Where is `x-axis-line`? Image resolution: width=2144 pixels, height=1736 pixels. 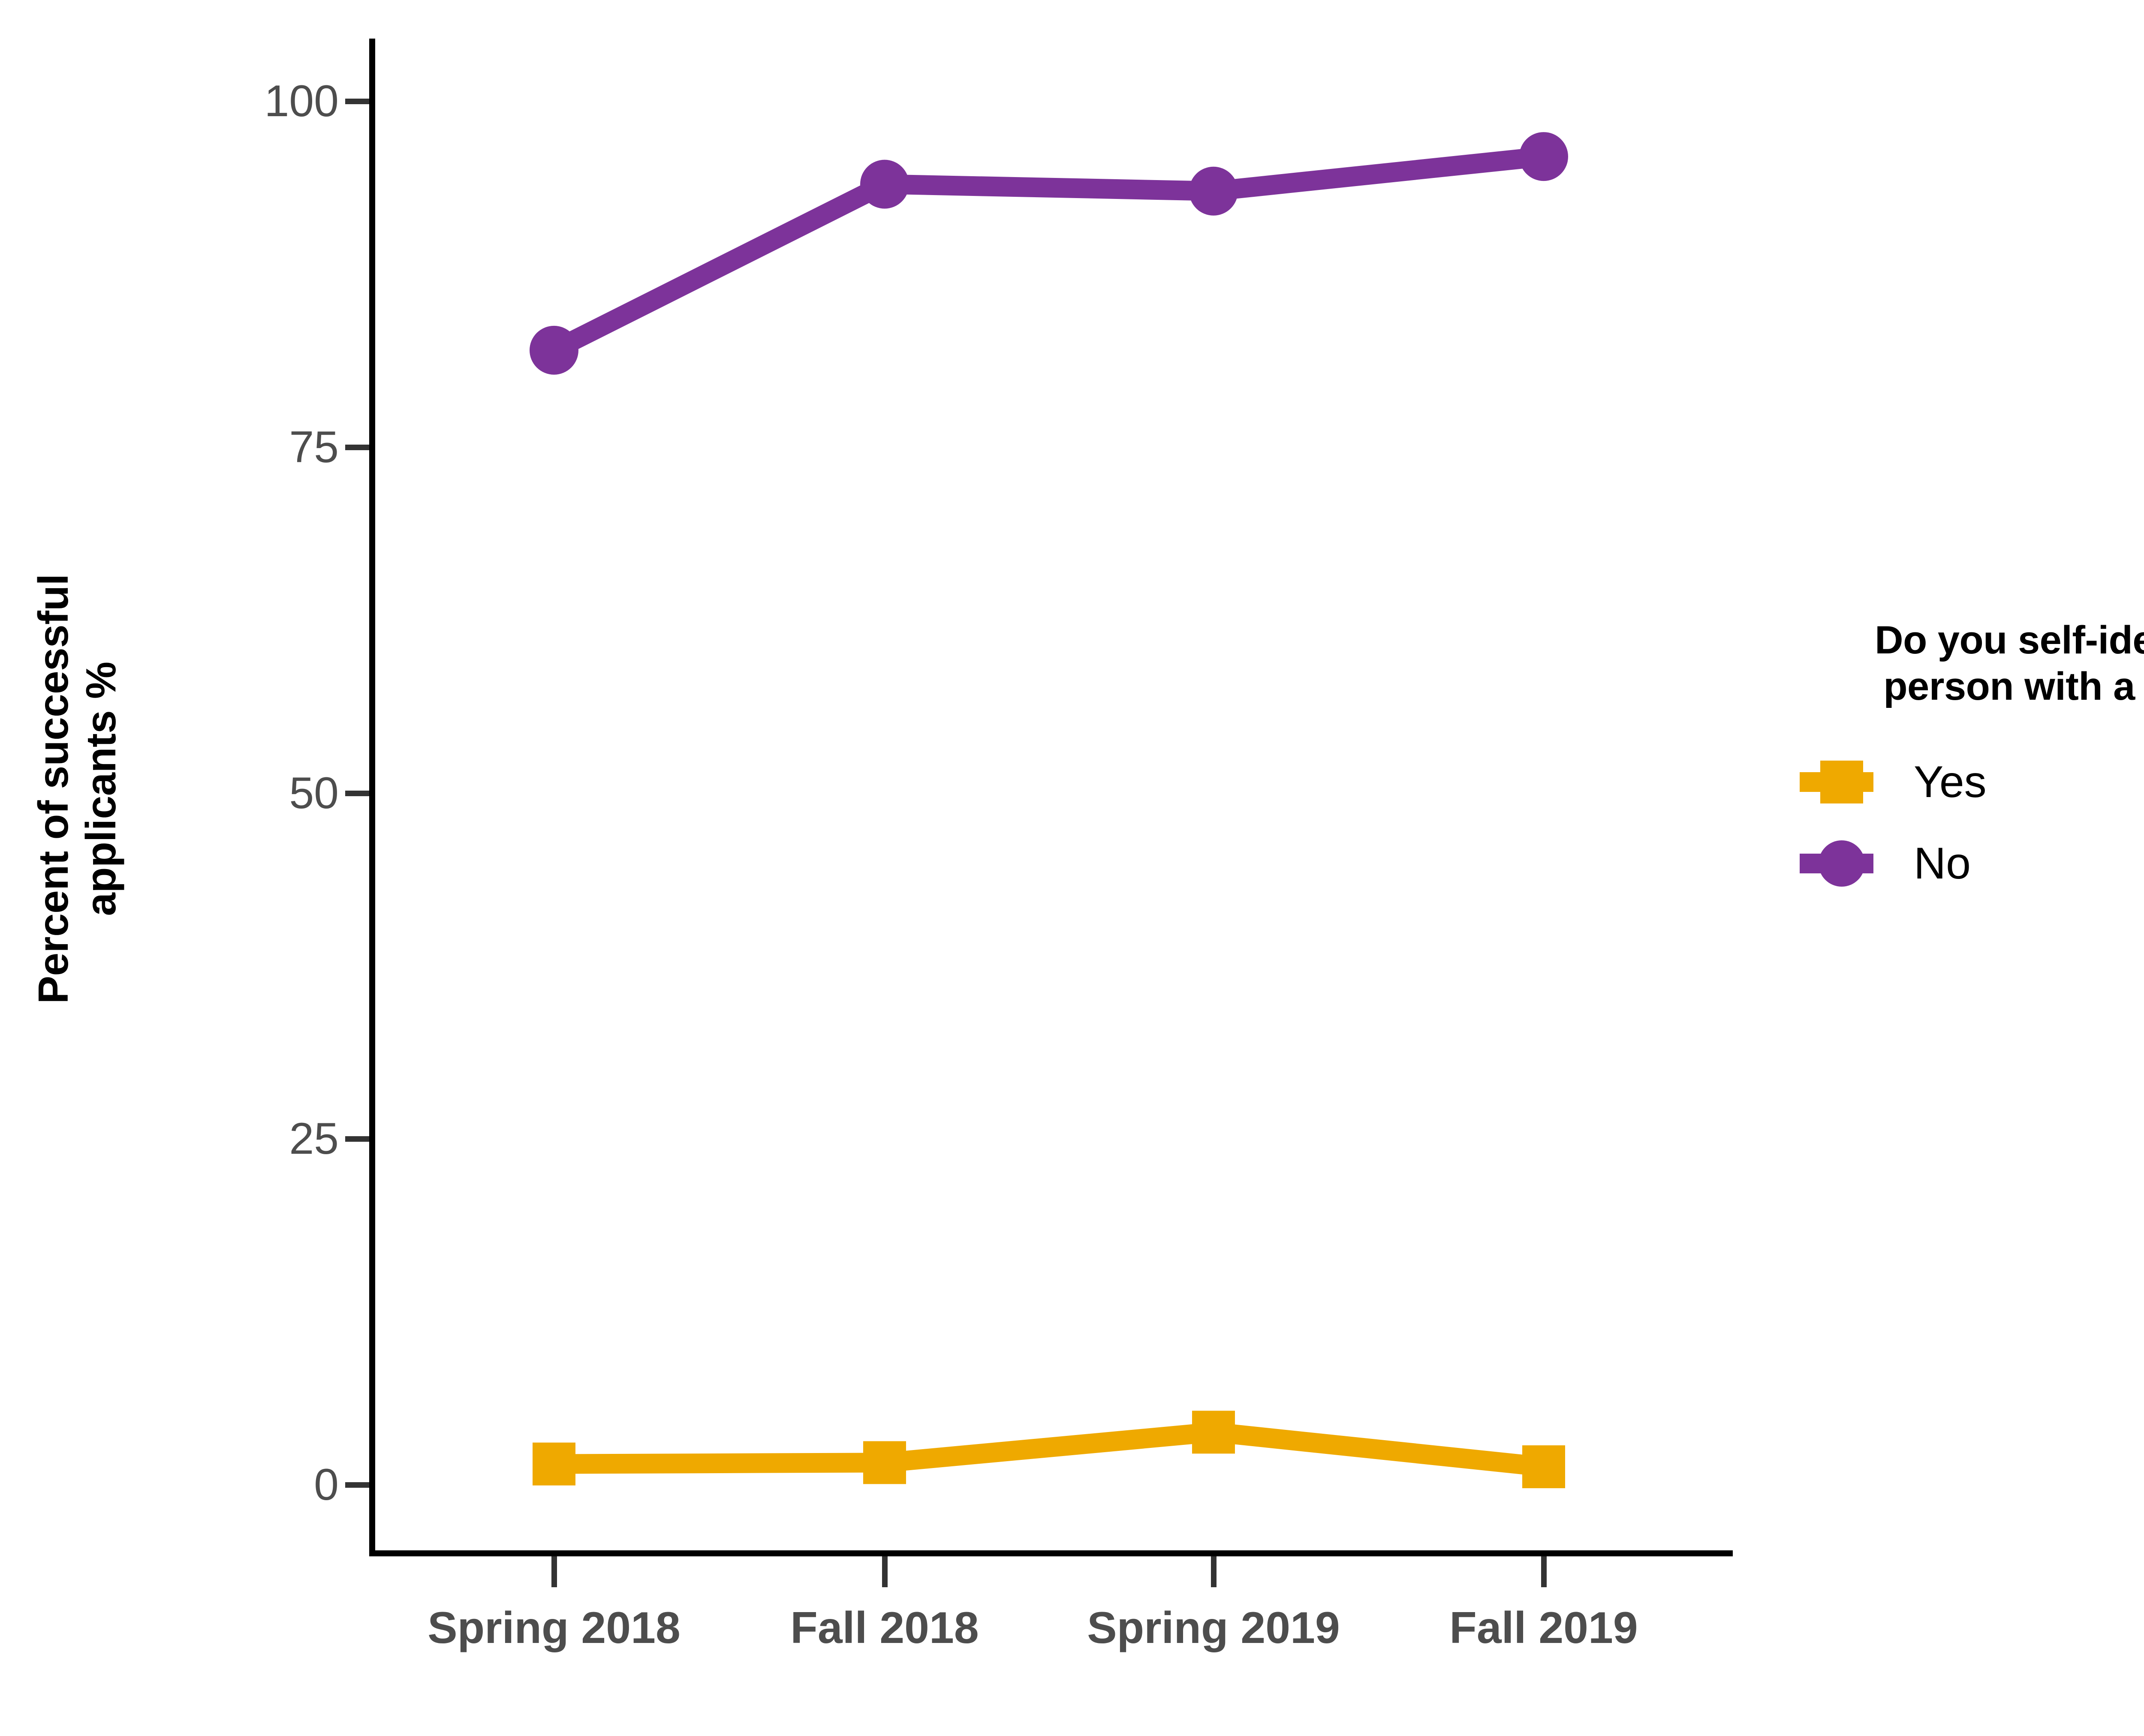 x-axis-line is located at coordinates (1051, 1553).